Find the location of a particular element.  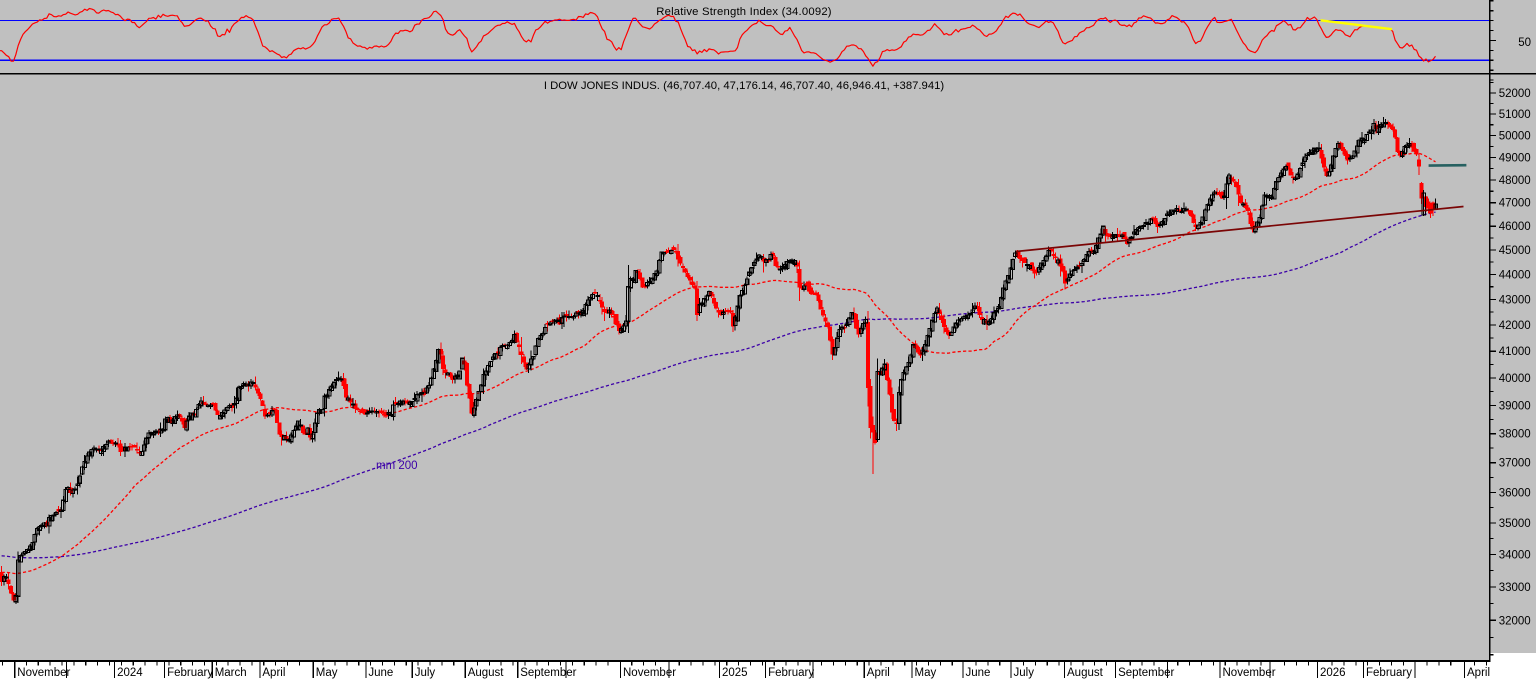

svg-text: 45000 is located at coordinates (1515, 251).